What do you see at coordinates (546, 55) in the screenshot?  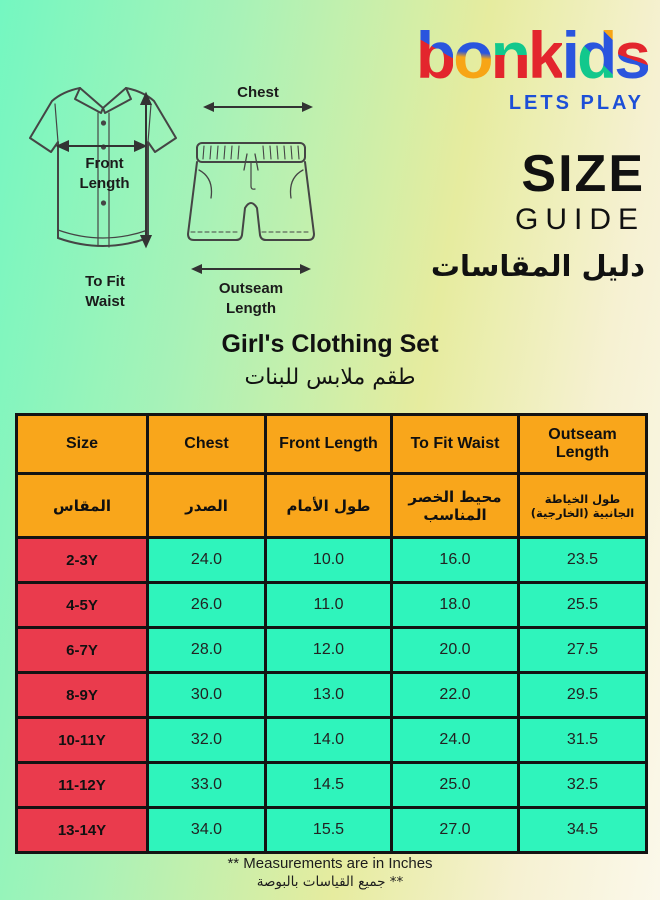 I see `logo-letter: k` at bounding box center [546, 55].